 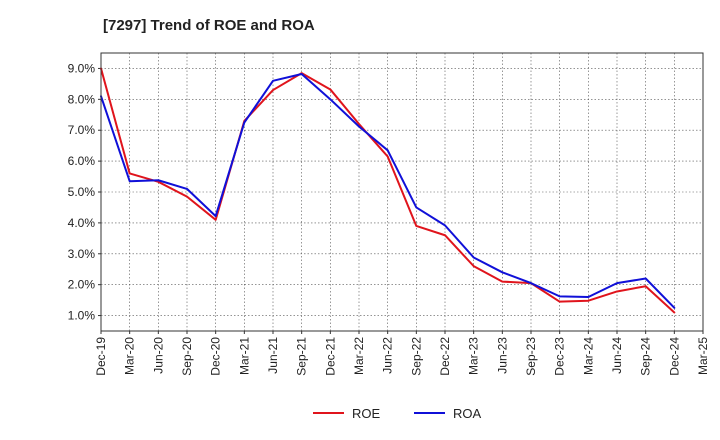 I want to click on y-tick-label: 5.0%, so click(x=82, y=192).